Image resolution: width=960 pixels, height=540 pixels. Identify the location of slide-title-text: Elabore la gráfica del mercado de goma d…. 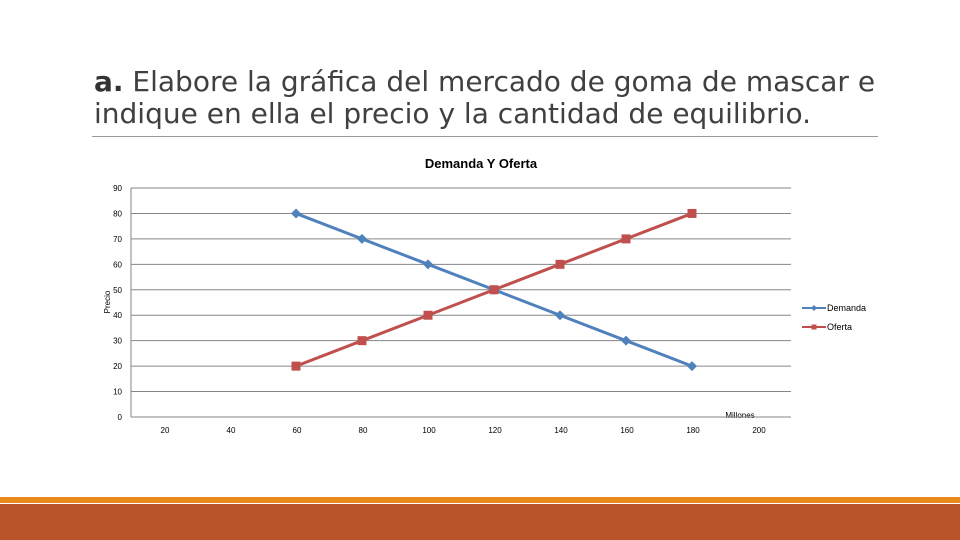
(485, 97).